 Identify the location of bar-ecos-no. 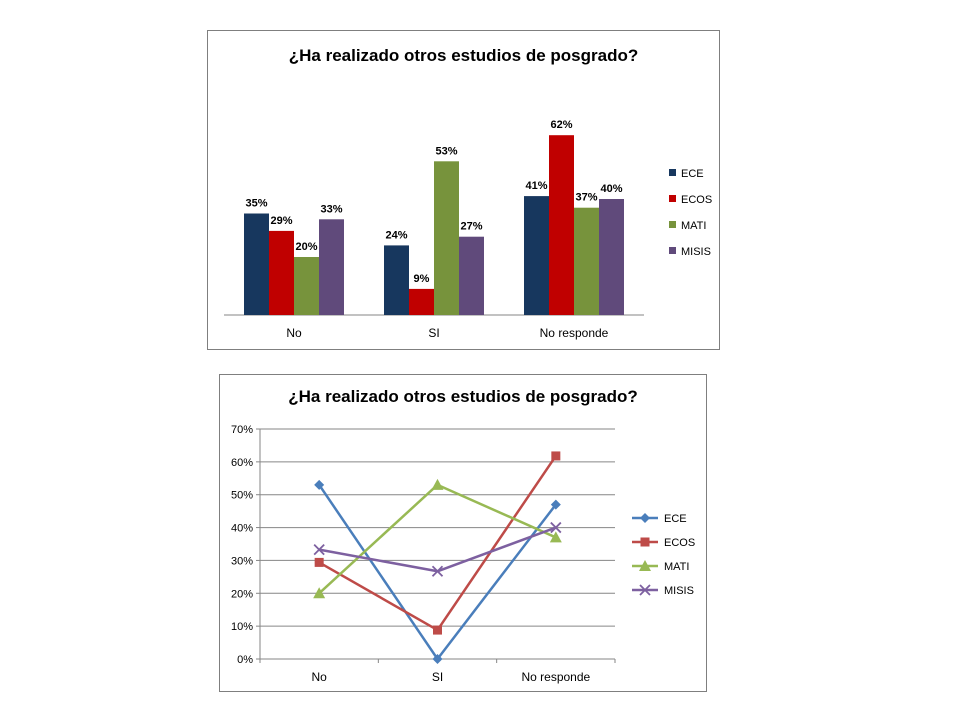
(281, 272).